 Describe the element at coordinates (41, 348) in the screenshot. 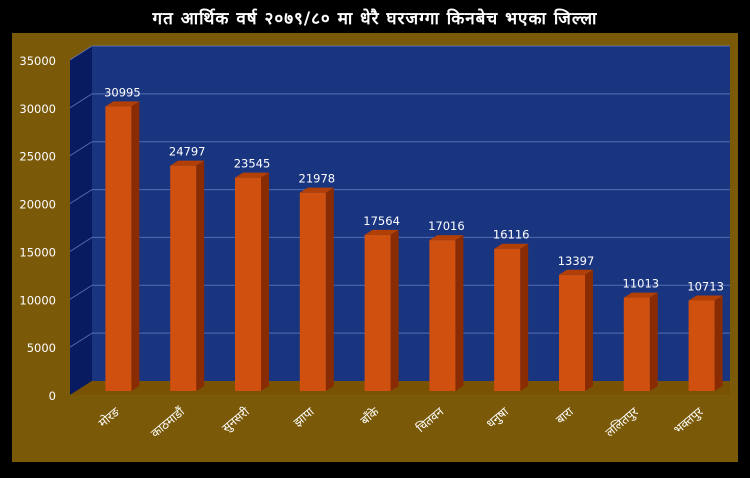

I see `y-tick-label: 5000` at that location.